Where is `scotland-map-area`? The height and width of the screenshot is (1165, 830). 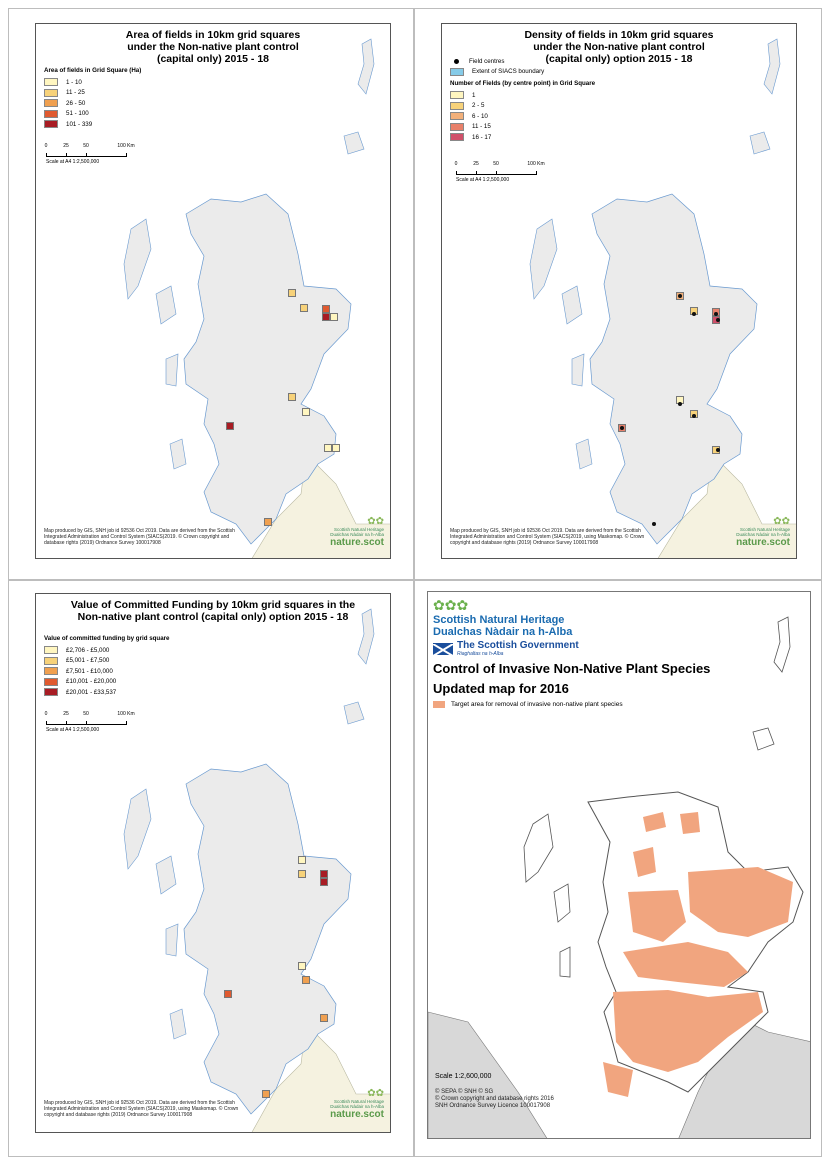 scotland-map-area is located at coordinates (256, 298).